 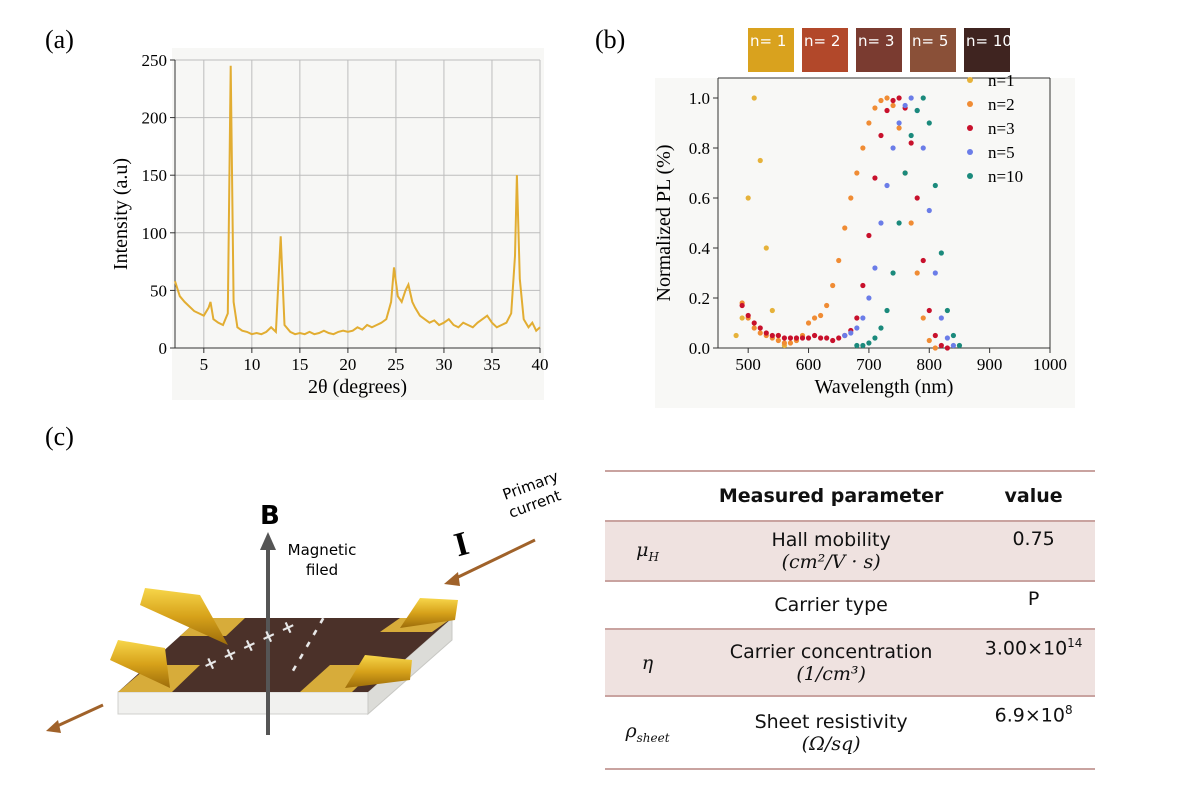 I want to click on value-cell: 6.9×108, so click(x=1033, y=733).